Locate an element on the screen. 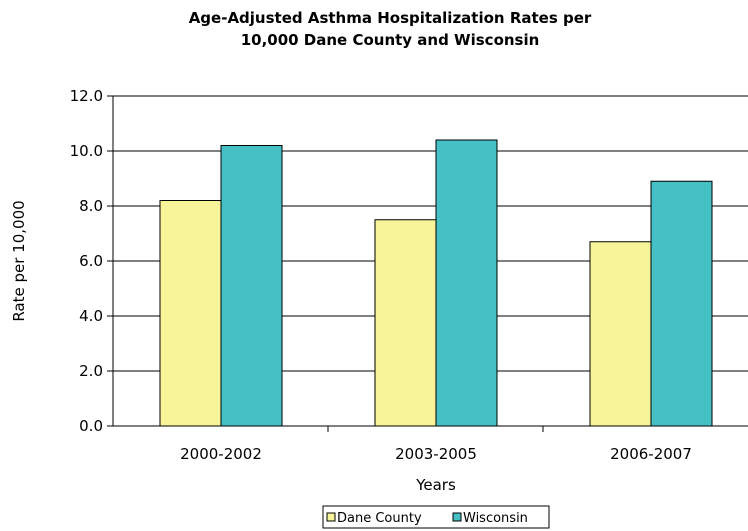  y-tick-label: 12.0 is located at coordinates (86, 96).